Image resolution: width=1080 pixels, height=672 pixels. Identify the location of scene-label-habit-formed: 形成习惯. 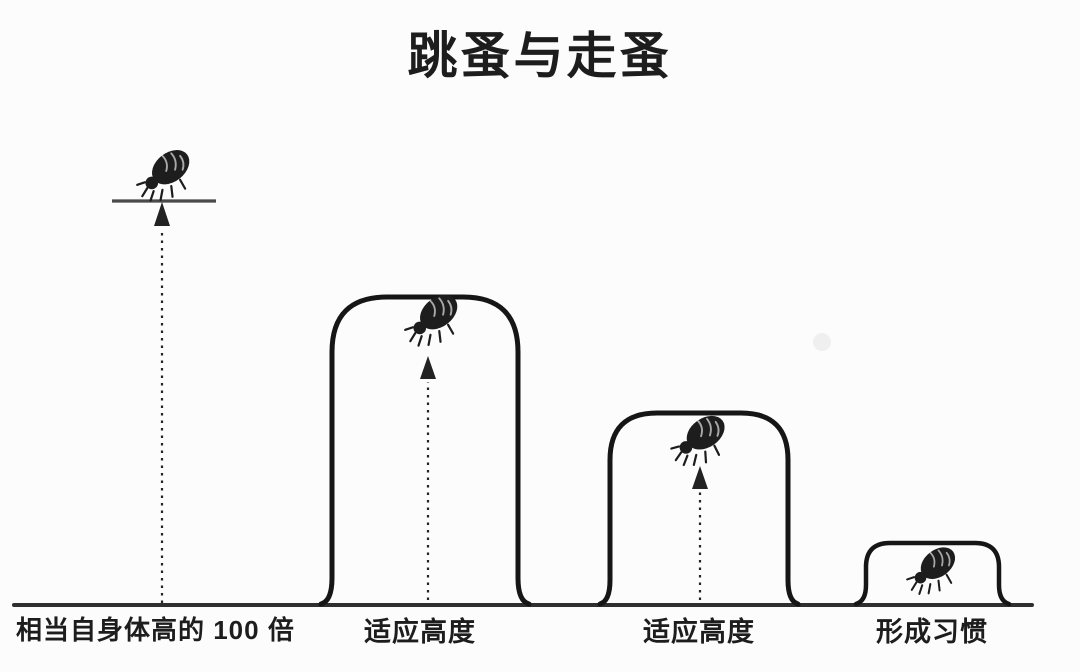
(932, 632).